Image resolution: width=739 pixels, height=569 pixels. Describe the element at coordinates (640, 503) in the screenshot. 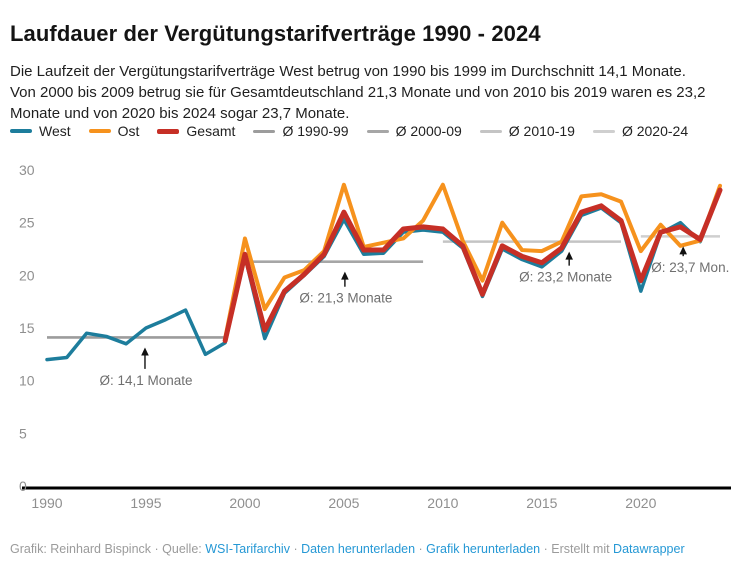

I see `x-tick-label: 2020` at that location.